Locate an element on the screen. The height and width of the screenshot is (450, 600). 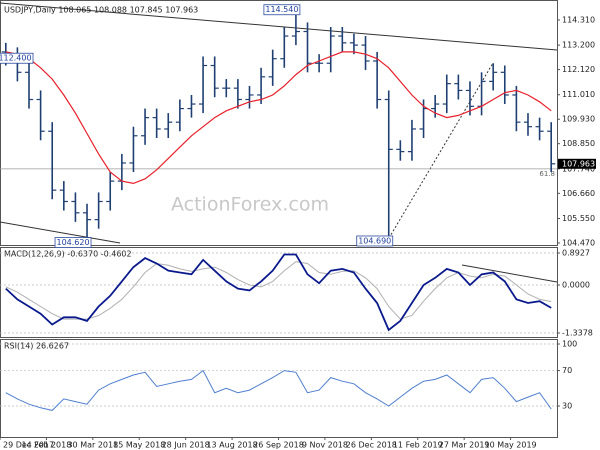
x-tick-label: 28 Jun 2018 is located at coordinates (186, 445).